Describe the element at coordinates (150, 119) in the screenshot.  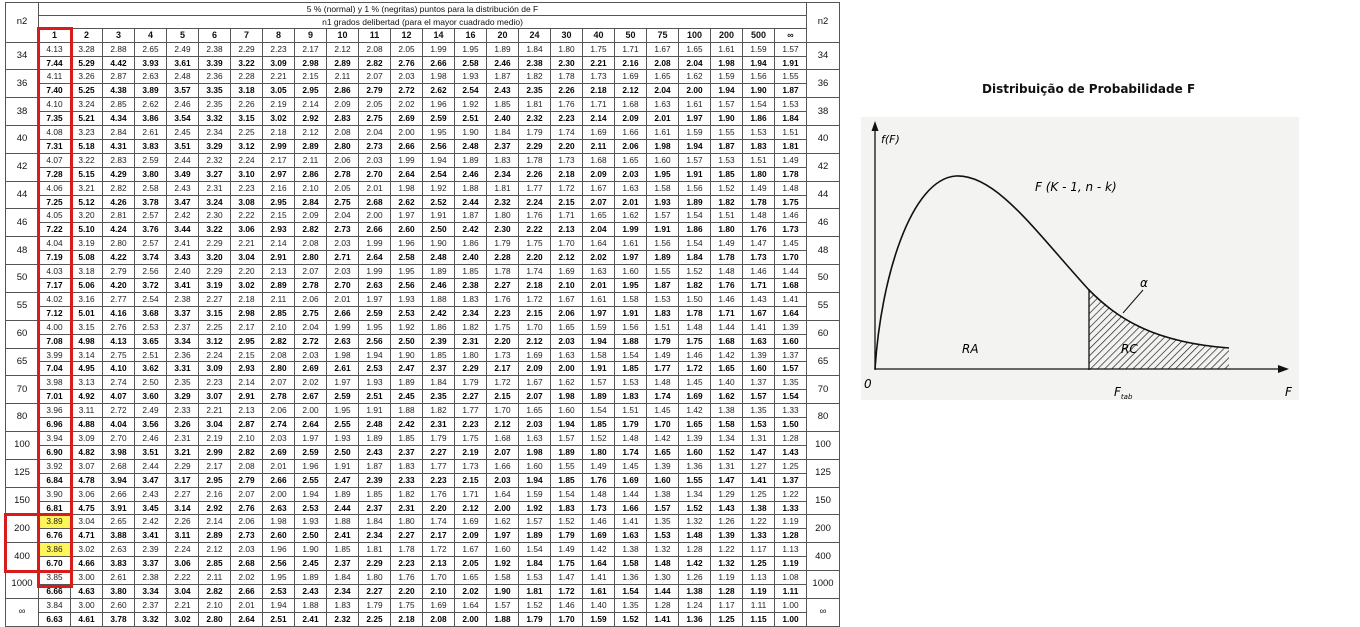
I see `table-cell-1pct: 3.86` at that location.